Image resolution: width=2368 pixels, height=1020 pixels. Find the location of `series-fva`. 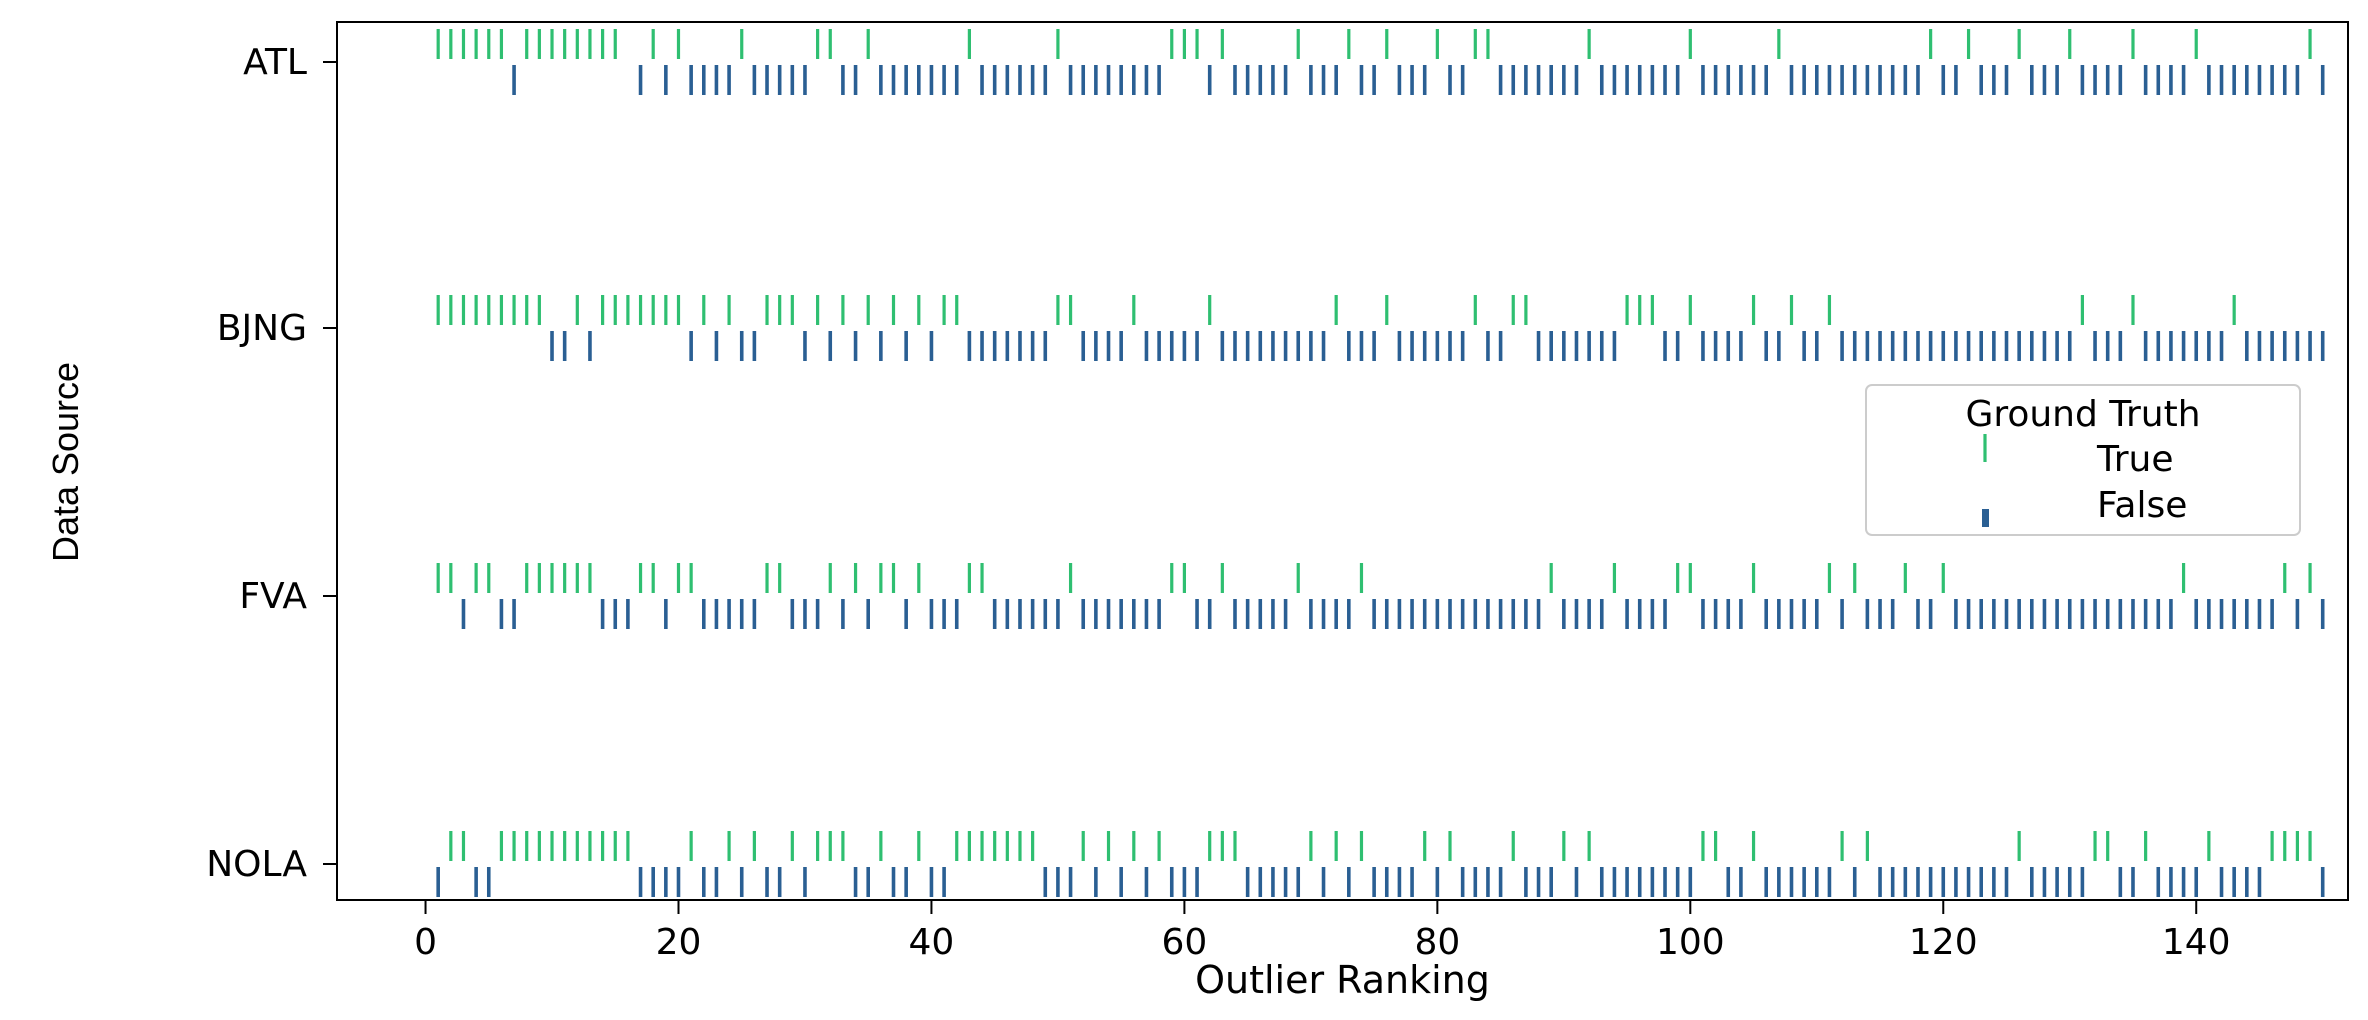

series-fva is located at coordinates (1380, 596).